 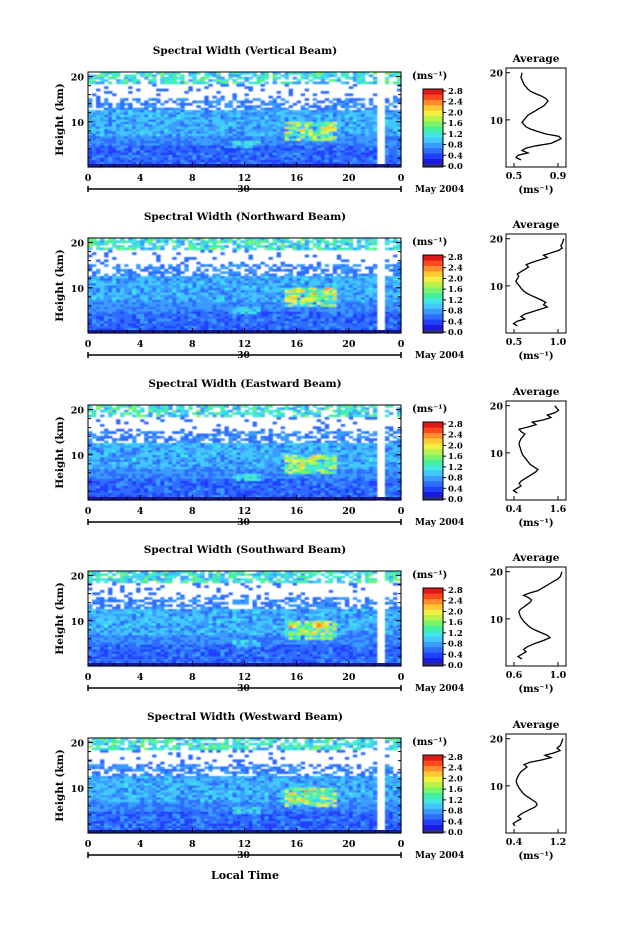 What do you see at coordinates (243, 190) in the screenshot?
I see `date-label: 30` at bounding box center [243, 190].